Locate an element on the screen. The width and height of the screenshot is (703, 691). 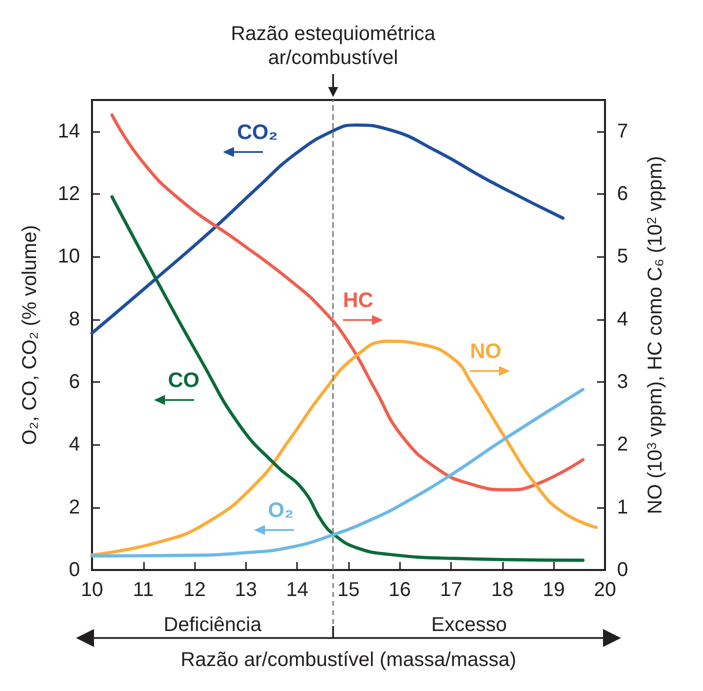
x-tick-label: 16 is located at coordinates (399, 590).